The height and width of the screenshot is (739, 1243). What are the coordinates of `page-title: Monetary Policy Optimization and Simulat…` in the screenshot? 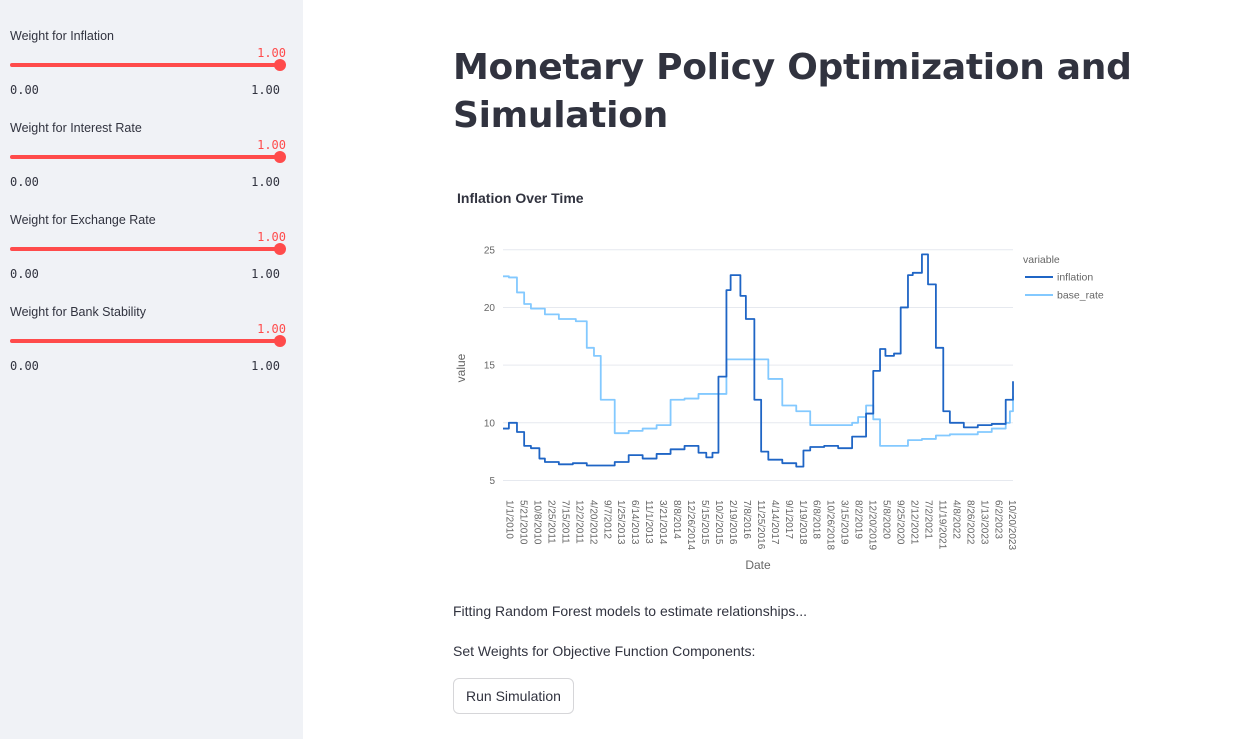 It's located at (792, 91).